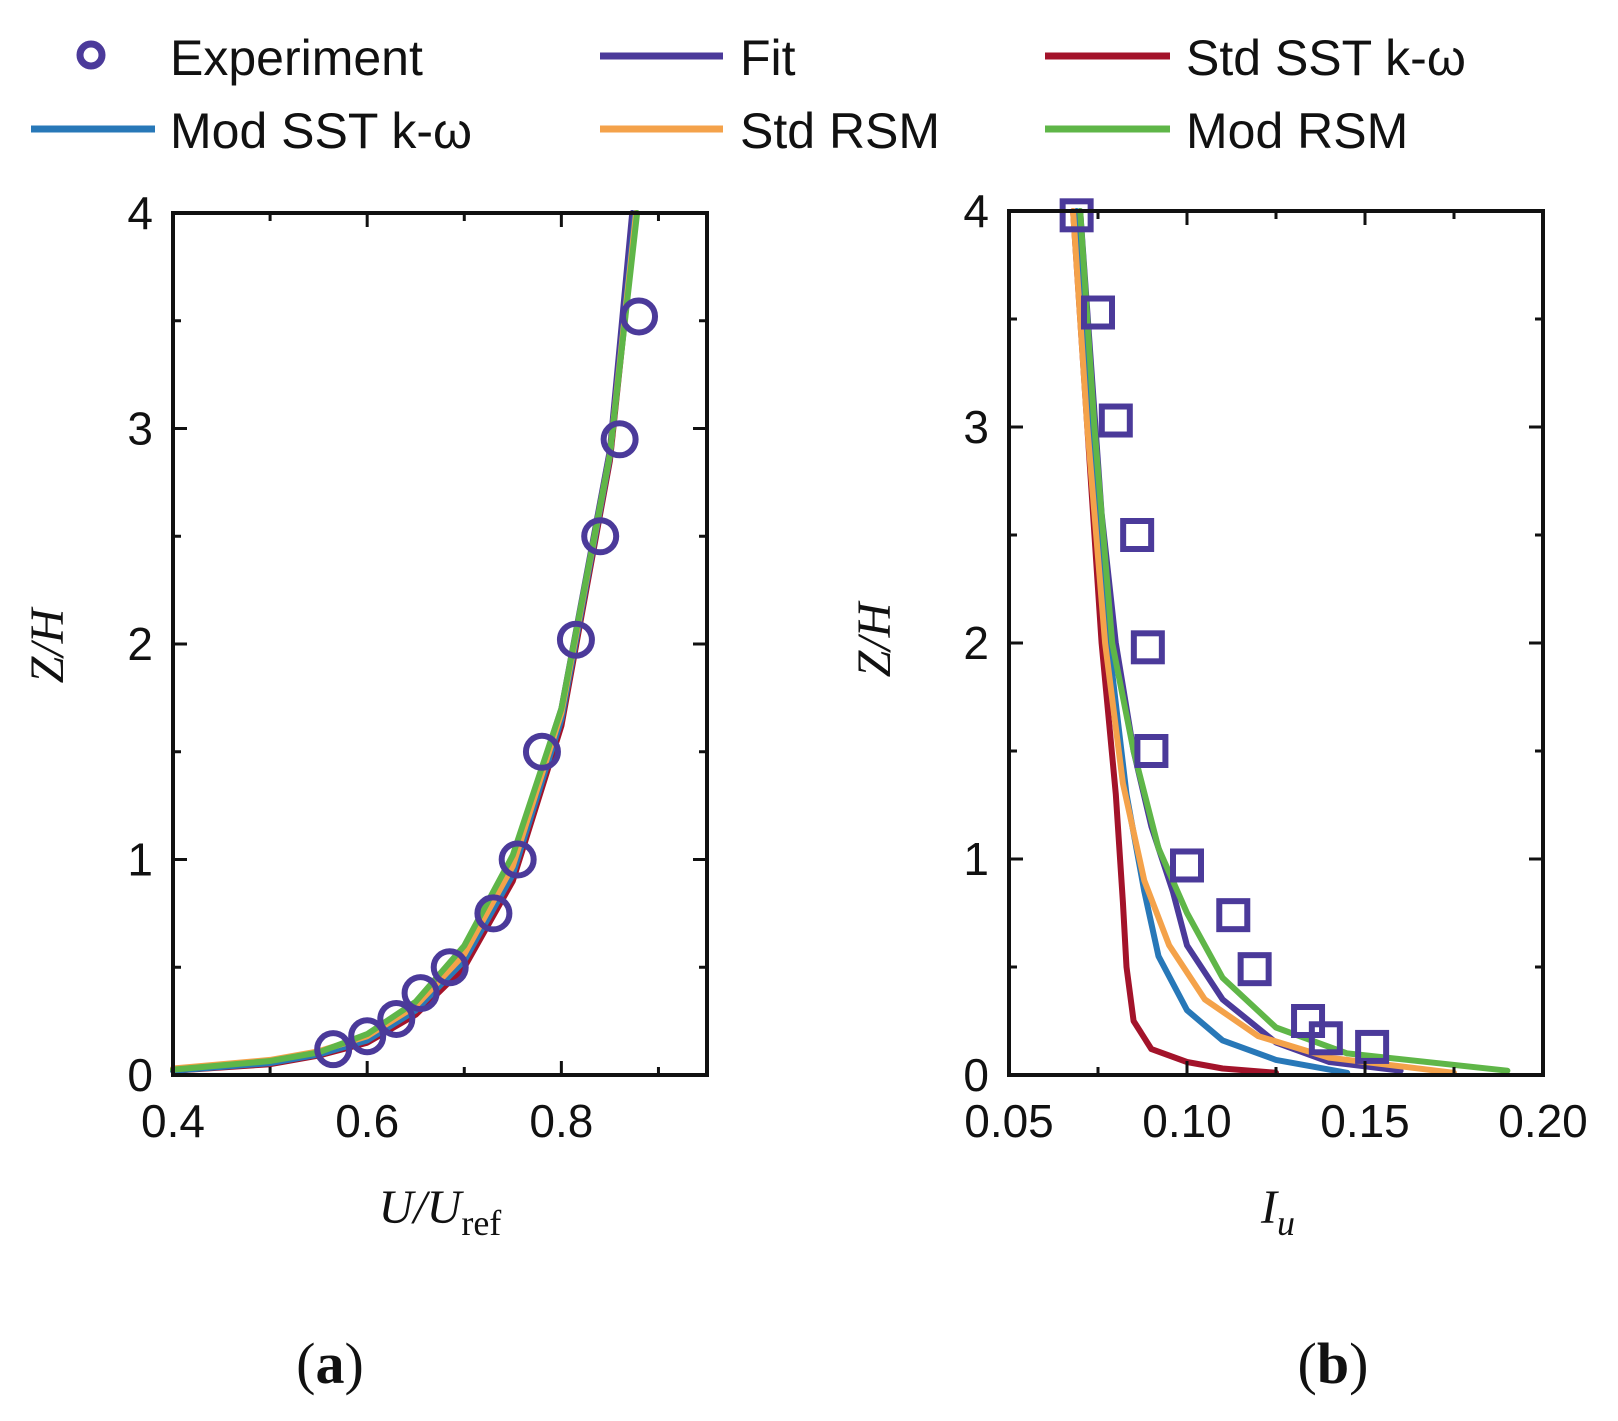 Image resolution: width=1618 pixels, height=1421 pixels. I want to click on panel-b-xlabel: Iu, so click(1277, 1212).